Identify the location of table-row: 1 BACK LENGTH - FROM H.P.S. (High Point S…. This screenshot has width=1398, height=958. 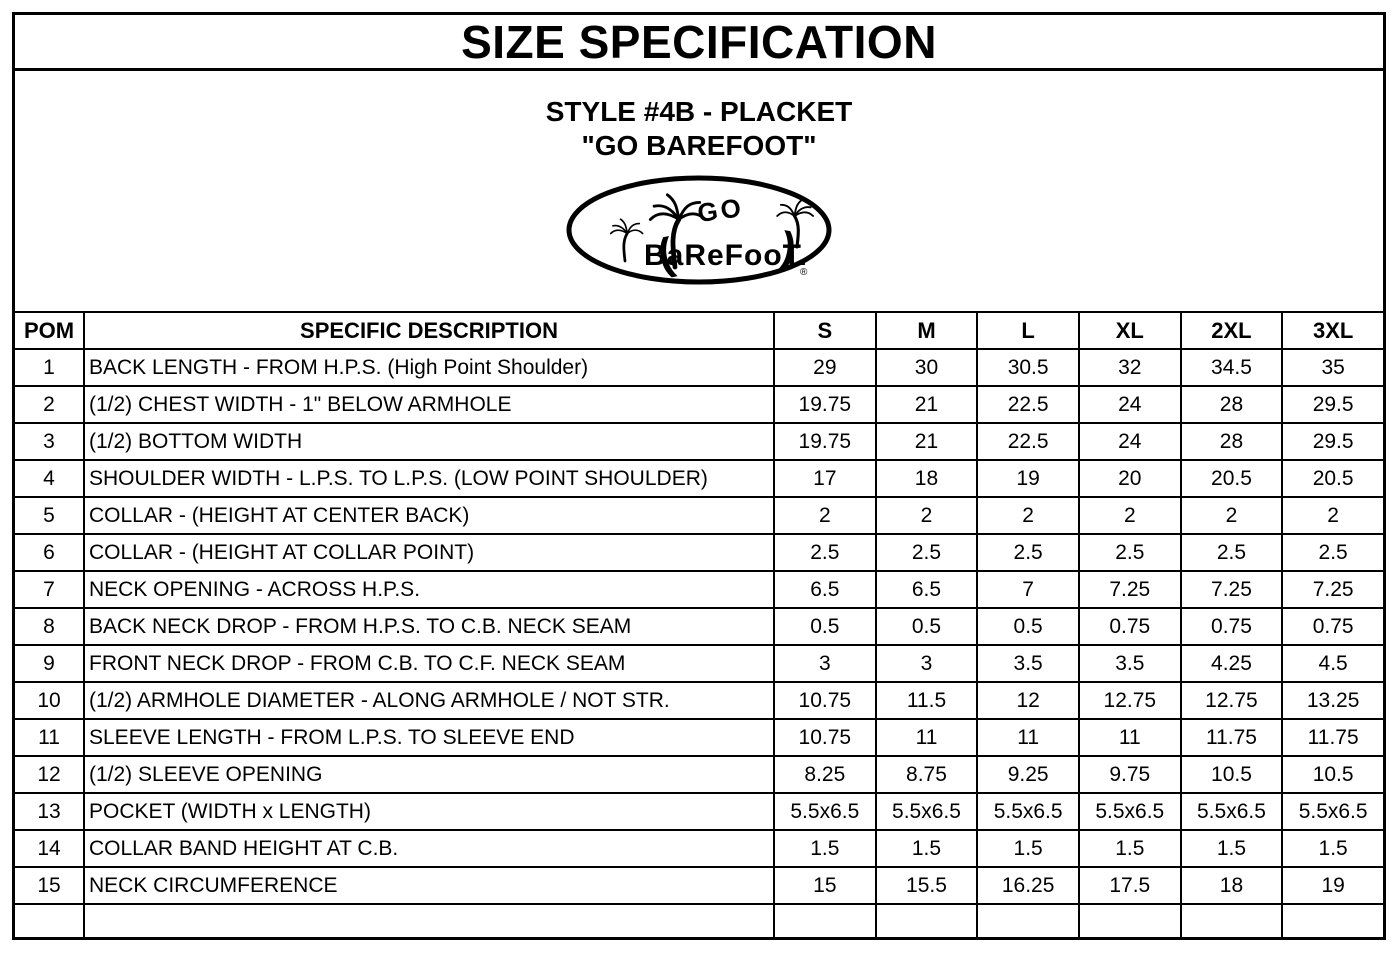
(699, 367).